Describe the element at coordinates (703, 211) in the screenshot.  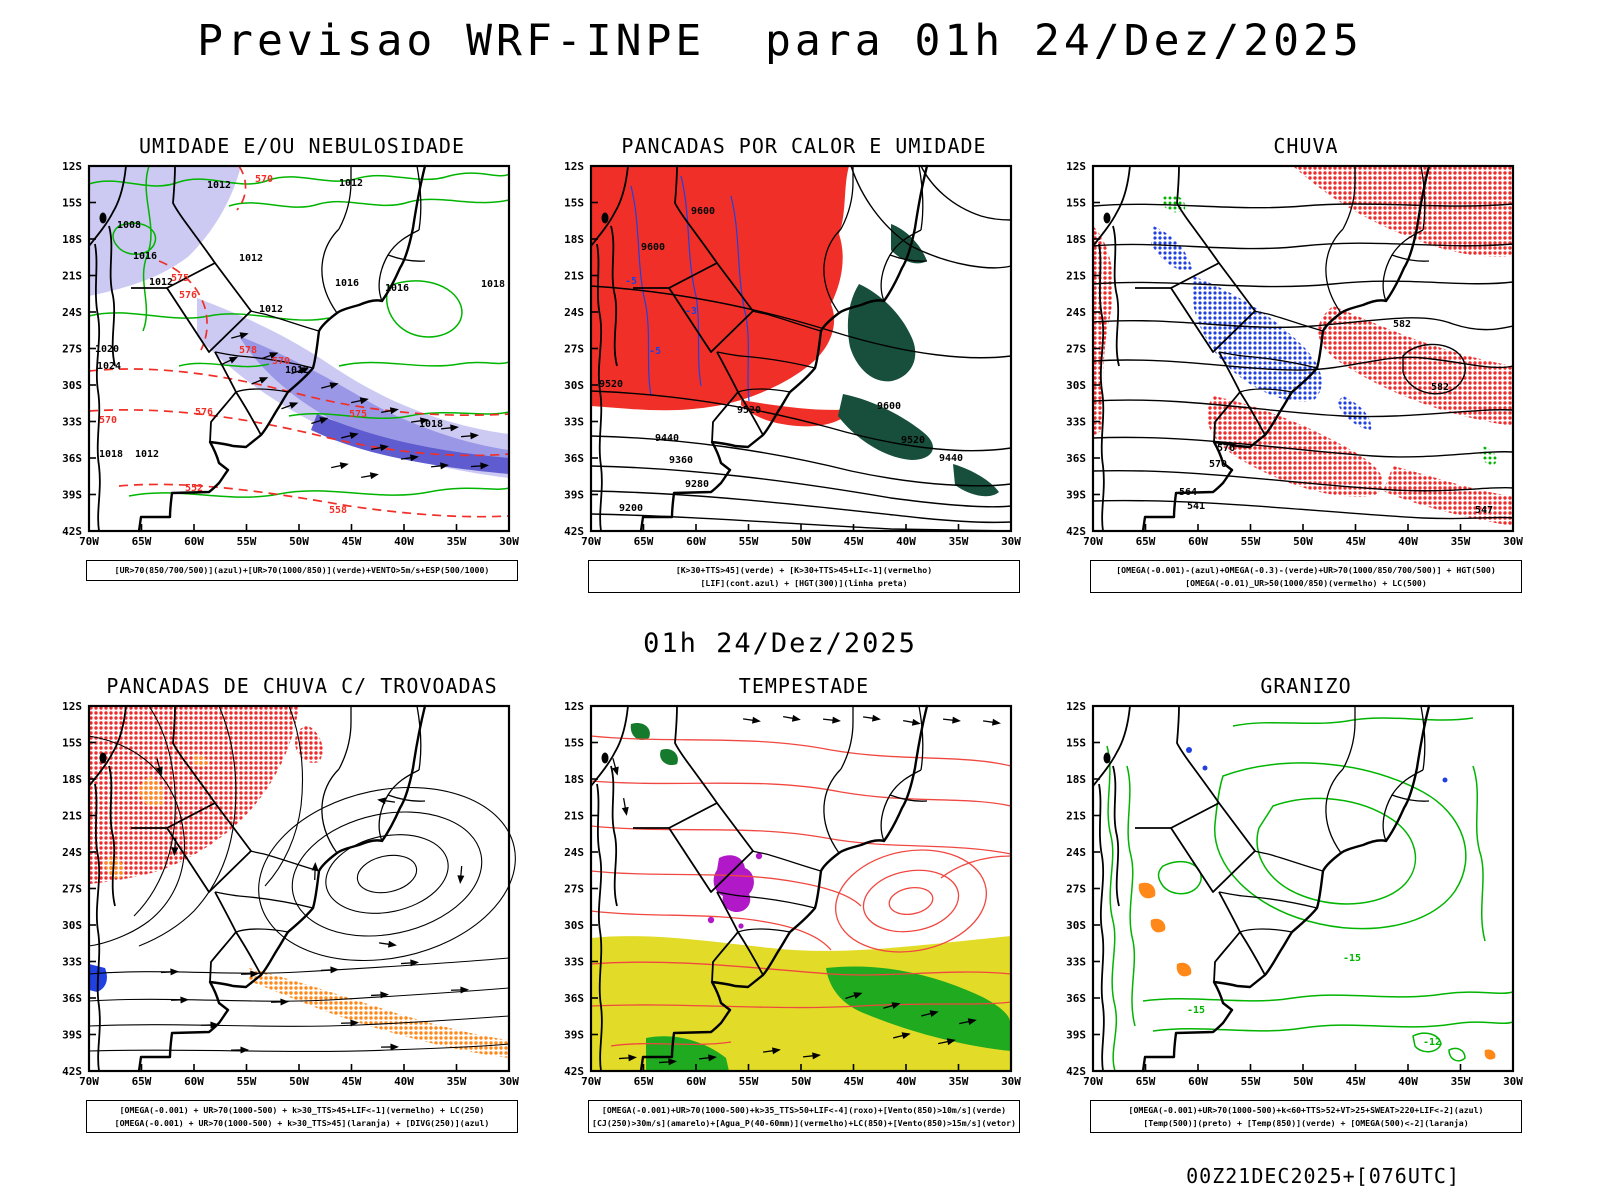
I see `contour-value-label: 9600` at that location.